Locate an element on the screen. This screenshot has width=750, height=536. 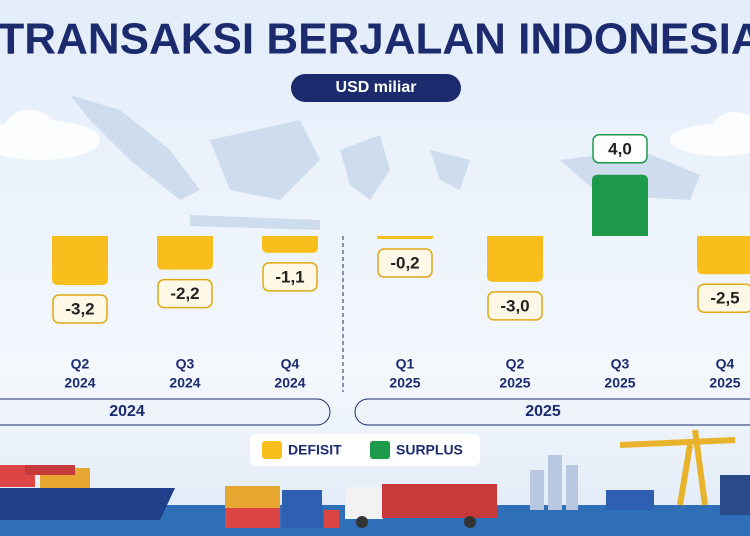
clouds is located at coordinates (375, 135).